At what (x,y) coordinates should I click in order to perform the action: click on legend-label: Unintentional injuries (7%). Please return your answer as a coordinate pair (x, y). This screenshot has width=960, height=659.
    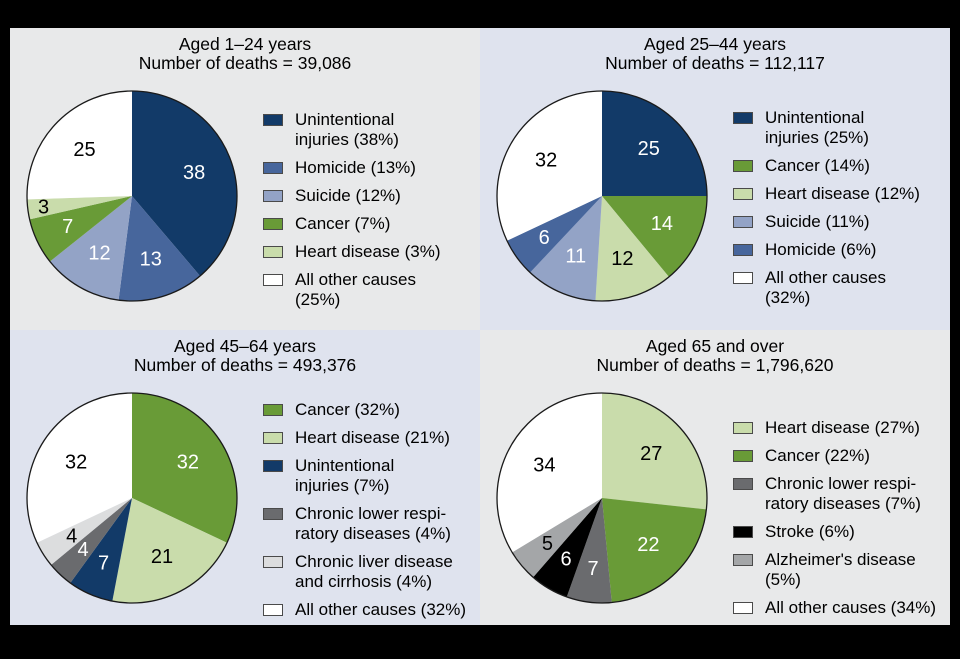
    Looking at the image, I should click on (345, 475).